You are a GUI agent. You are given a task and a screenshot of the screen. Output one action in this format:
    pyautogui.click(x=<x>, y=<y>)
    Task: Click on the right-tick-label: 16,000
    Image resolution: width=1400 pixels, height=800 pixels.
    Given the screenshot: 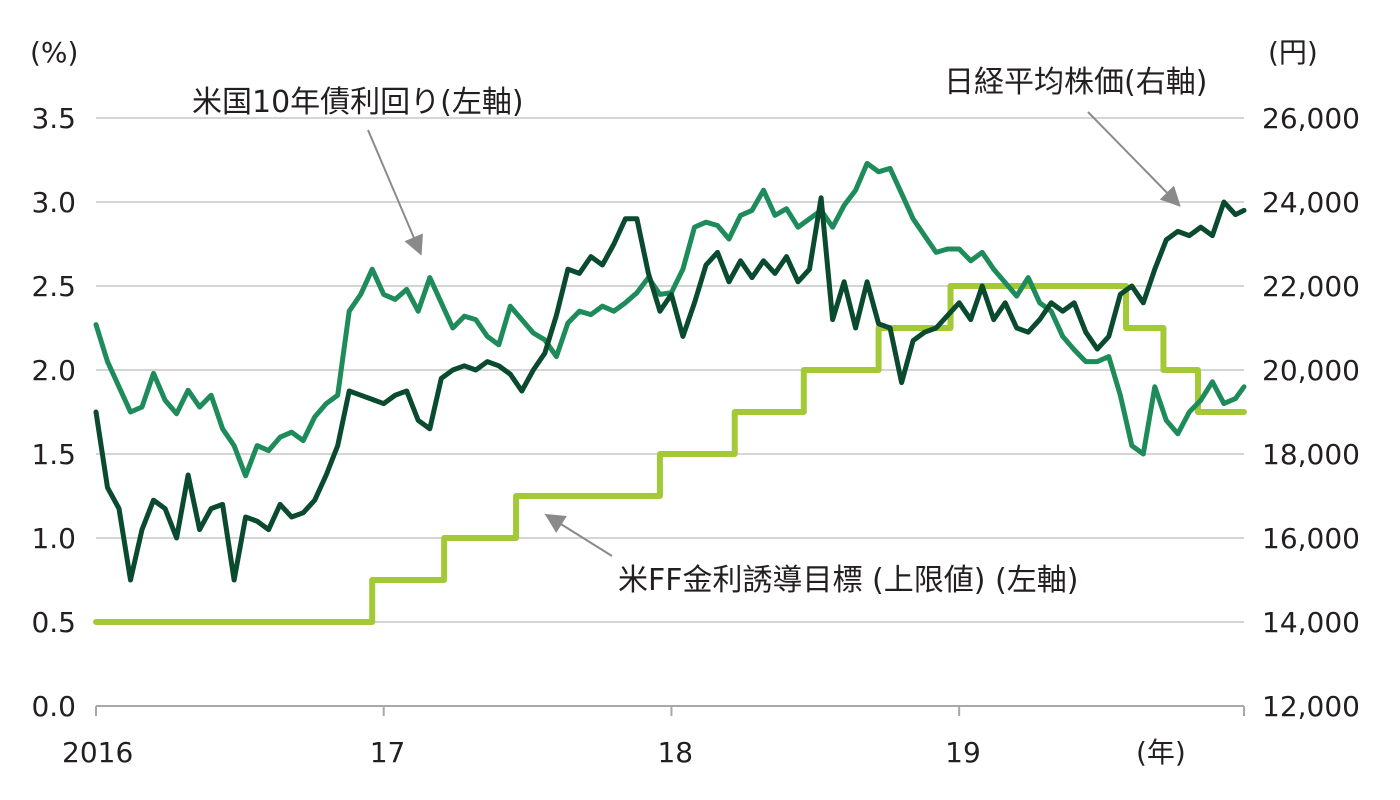 What is the action you would take?
    pyautogui.click(x=1311, y=538)
    